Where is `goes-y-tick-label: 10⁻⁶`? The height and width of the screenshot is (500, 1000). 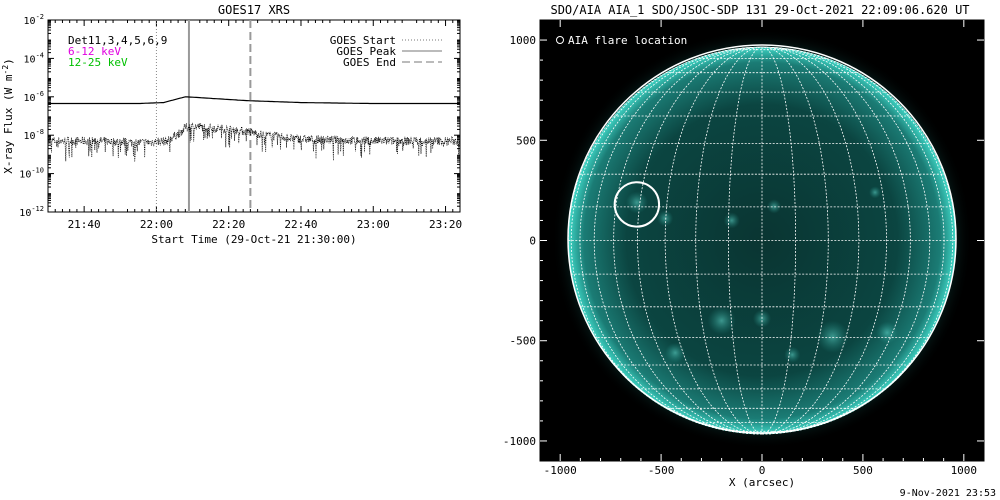
goes-y-tick-label: 10⁻⁶ is located at coordinates (34, 97).